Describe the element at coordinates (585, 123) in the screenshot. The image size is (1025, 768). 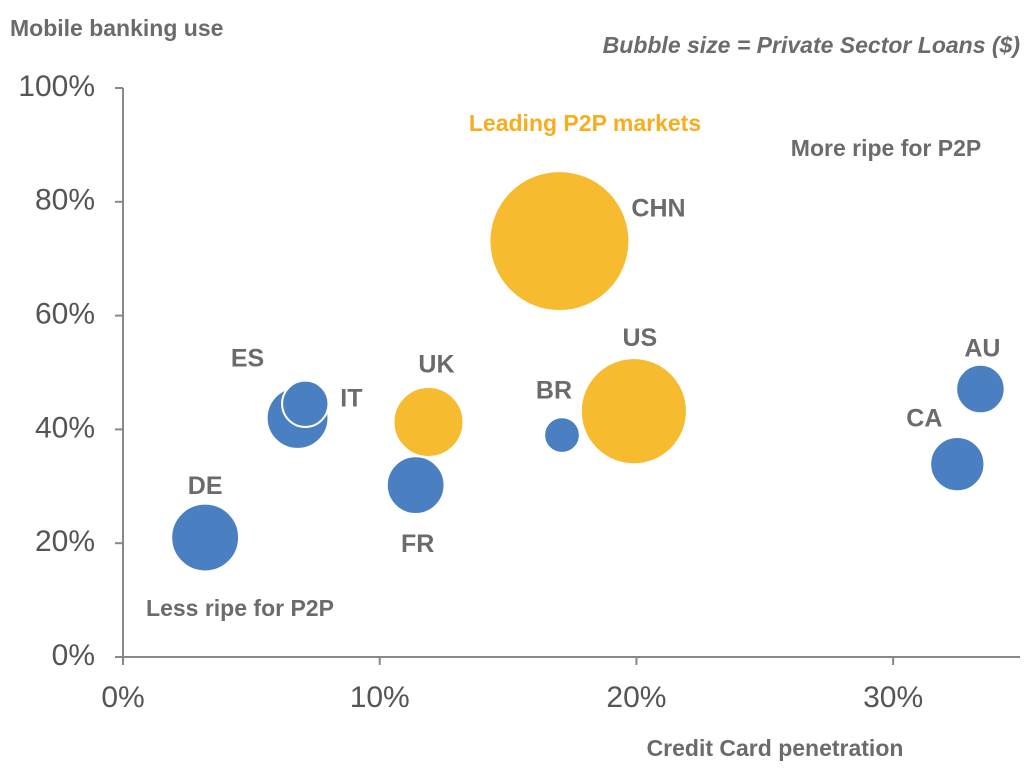
I see `annotation: Leading P2P markets` at that location.